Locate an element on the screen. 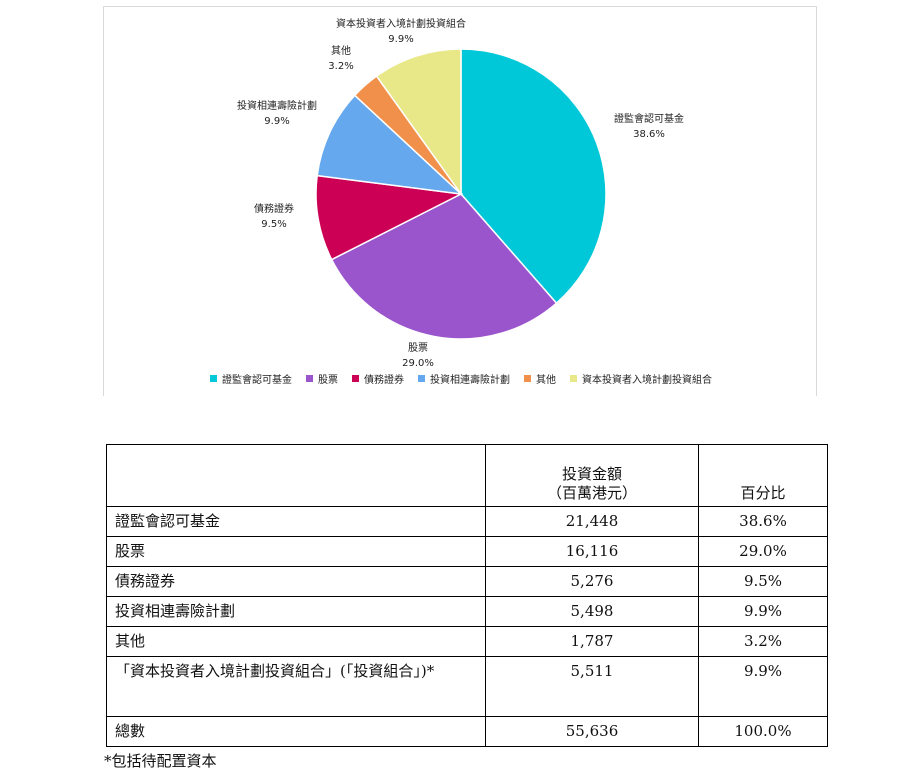 The height and width of the screenshot is (773, 924). cell-category: 其他 is located at coordinates (296, 641).